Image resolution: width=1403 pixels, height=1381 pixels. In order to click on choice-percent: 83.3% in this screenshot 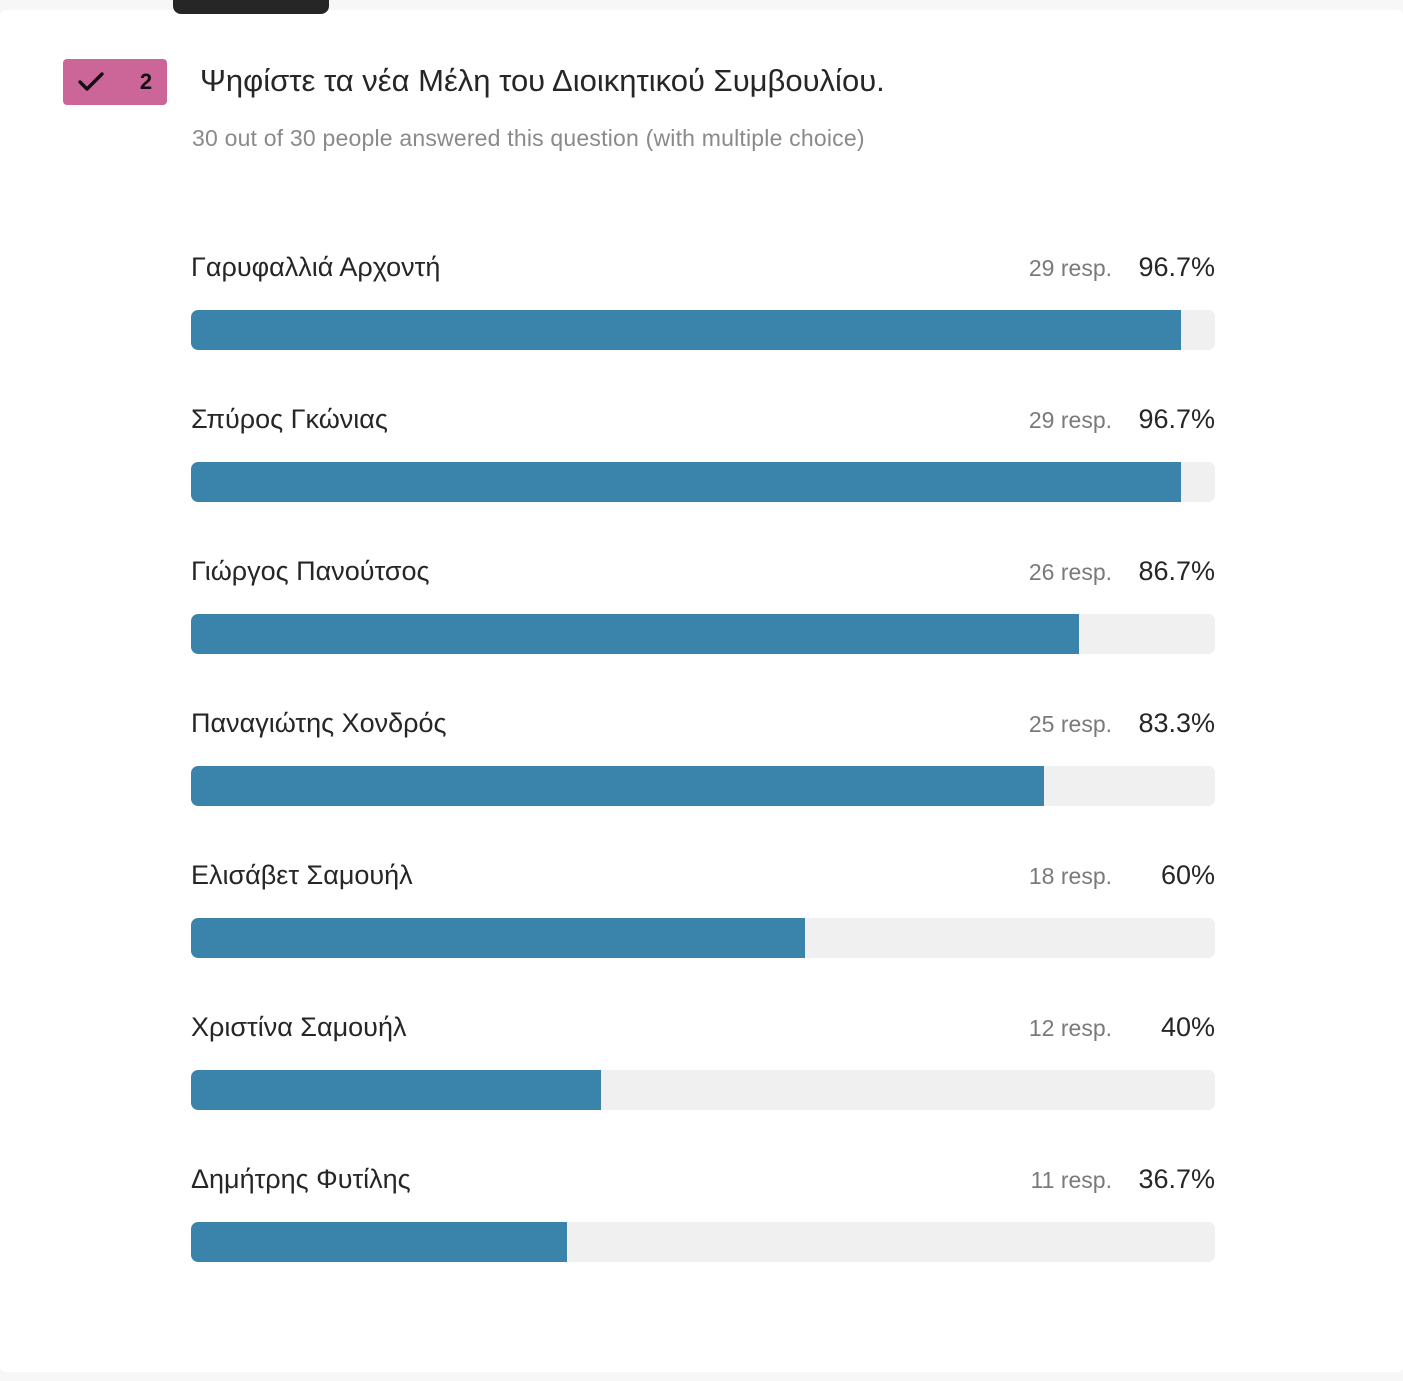, I will do `click(1176, 723)`.